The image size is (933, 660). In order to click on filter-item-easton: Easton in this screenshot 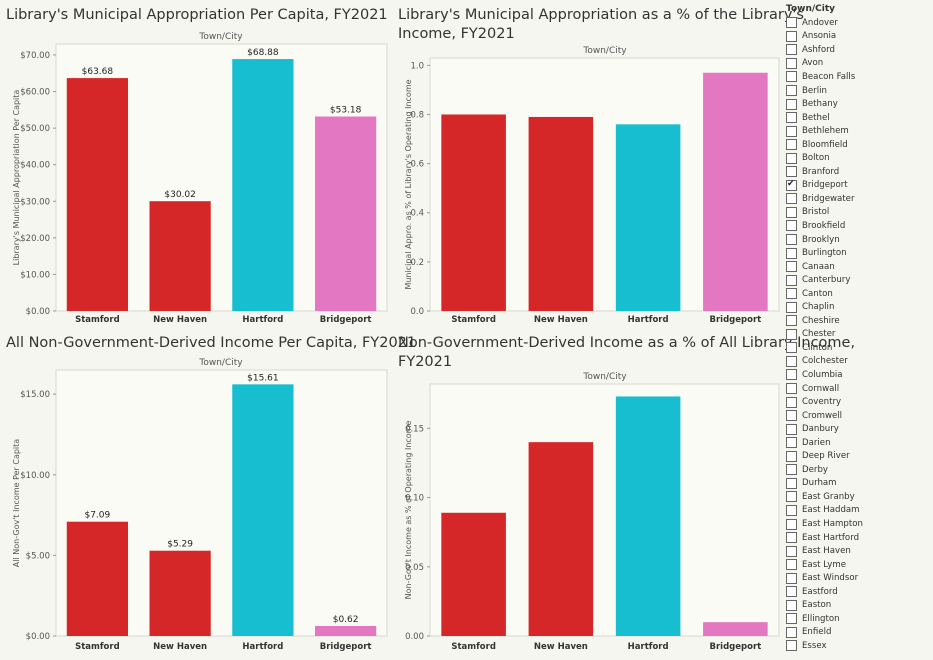, I will do `click(859, 606)`.